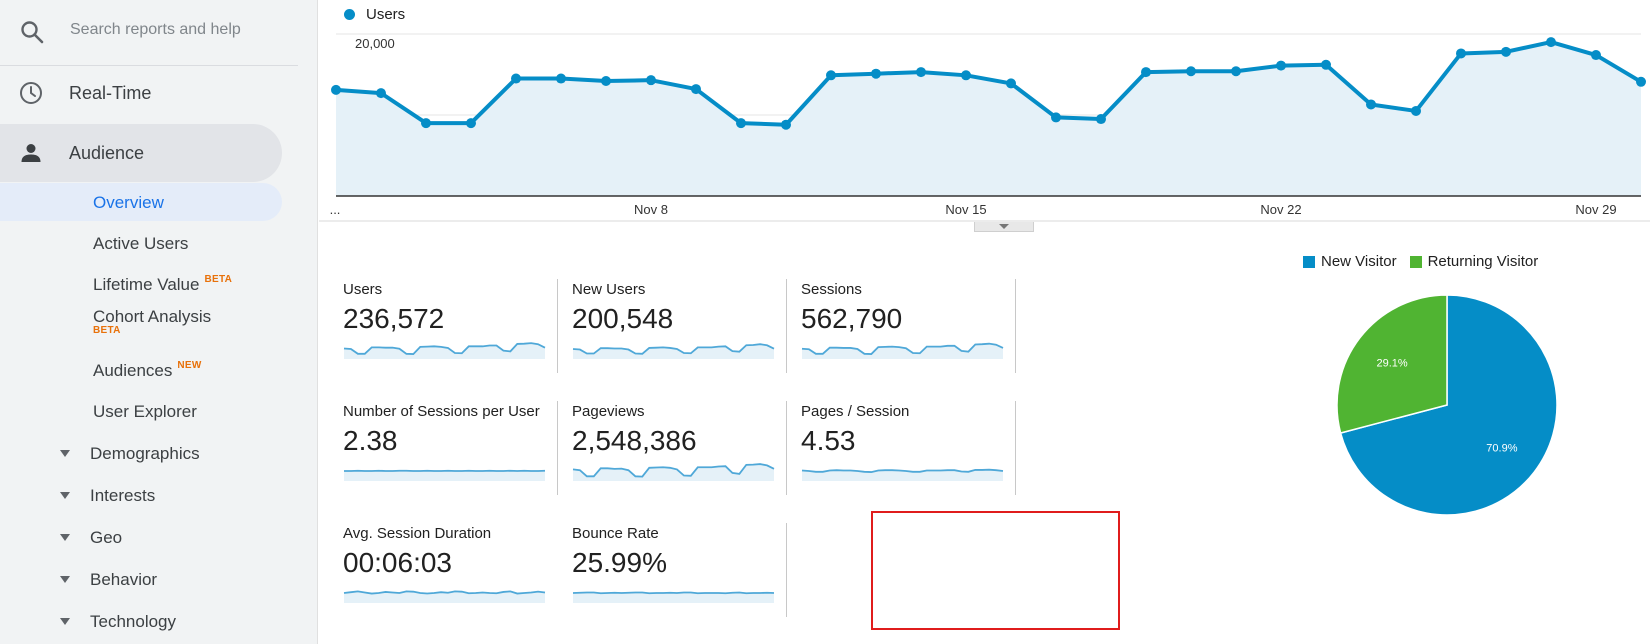  What do you see at coordinates (855, 411) in the screenshot?
I see `metric-label: Pages / Session` at bounding box center [855, 411].